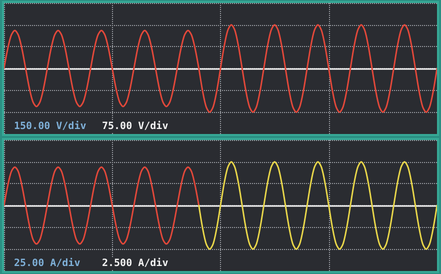 Image resolution: width=441 pixels, height=274 pixels. What do you see at coordinates (135, 126) in the screenshot?
I see `text: 75.00 V/div` at bounding box center [135, 126].